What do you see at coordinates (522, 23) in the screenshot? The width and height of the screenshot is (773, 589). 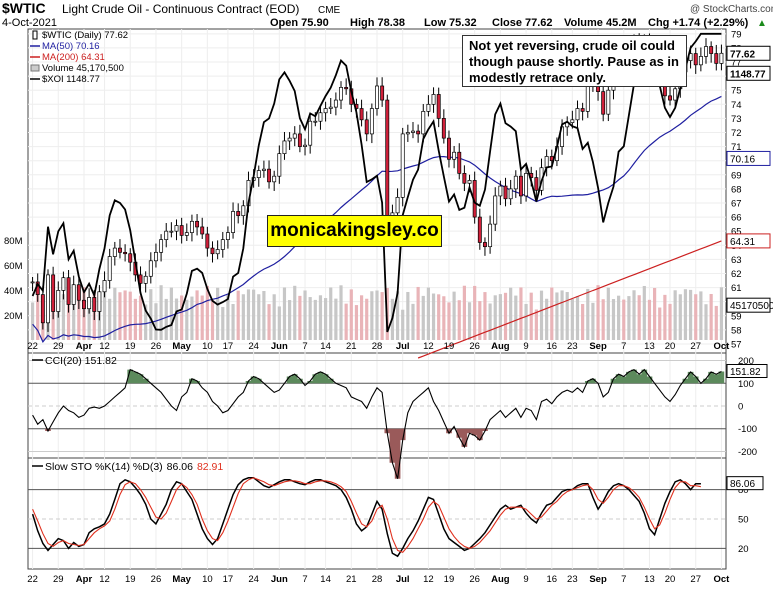 I see `close-value: Close 77.62` at bounding box center [522, 23].